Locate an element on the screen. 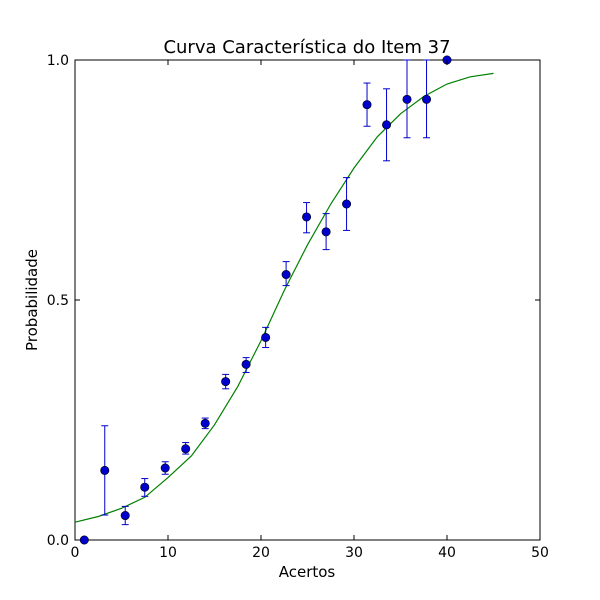 The height and width of the screenshot is (600, 600). x-tick-label: 20 is located at coordinates (261, 553).